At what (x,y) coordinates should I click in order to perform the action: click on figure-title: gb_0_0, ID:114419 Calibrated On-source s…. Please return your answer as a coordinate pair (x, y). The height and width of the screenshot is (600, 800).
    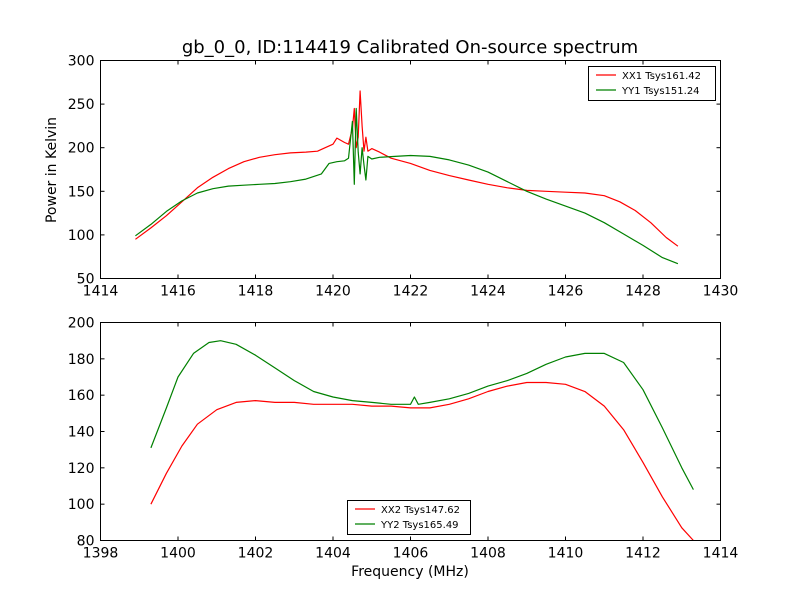
    Looking at the image, I should click on (410, 47).